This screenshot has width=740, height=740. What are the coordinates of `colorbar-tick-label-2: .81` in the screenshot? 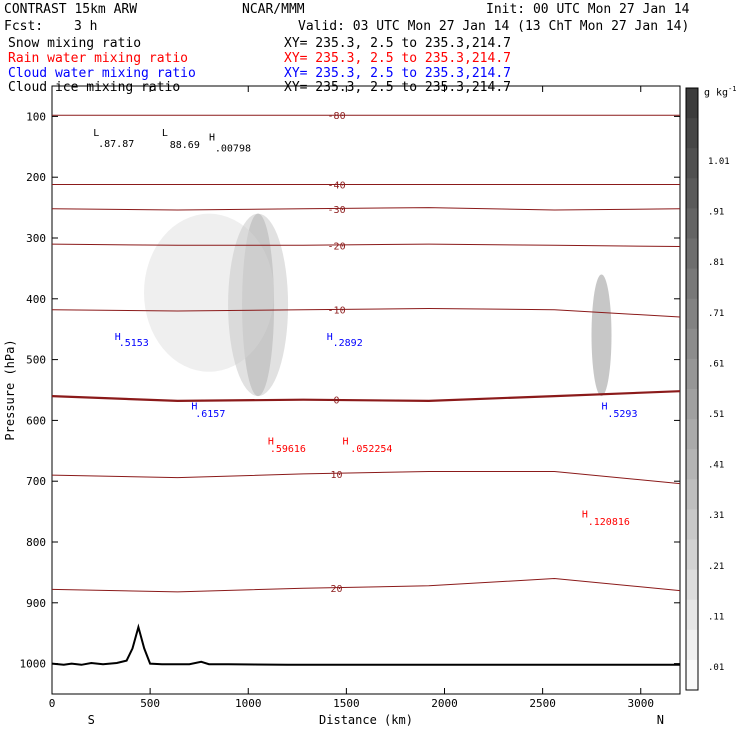 It's located at (716, 263).